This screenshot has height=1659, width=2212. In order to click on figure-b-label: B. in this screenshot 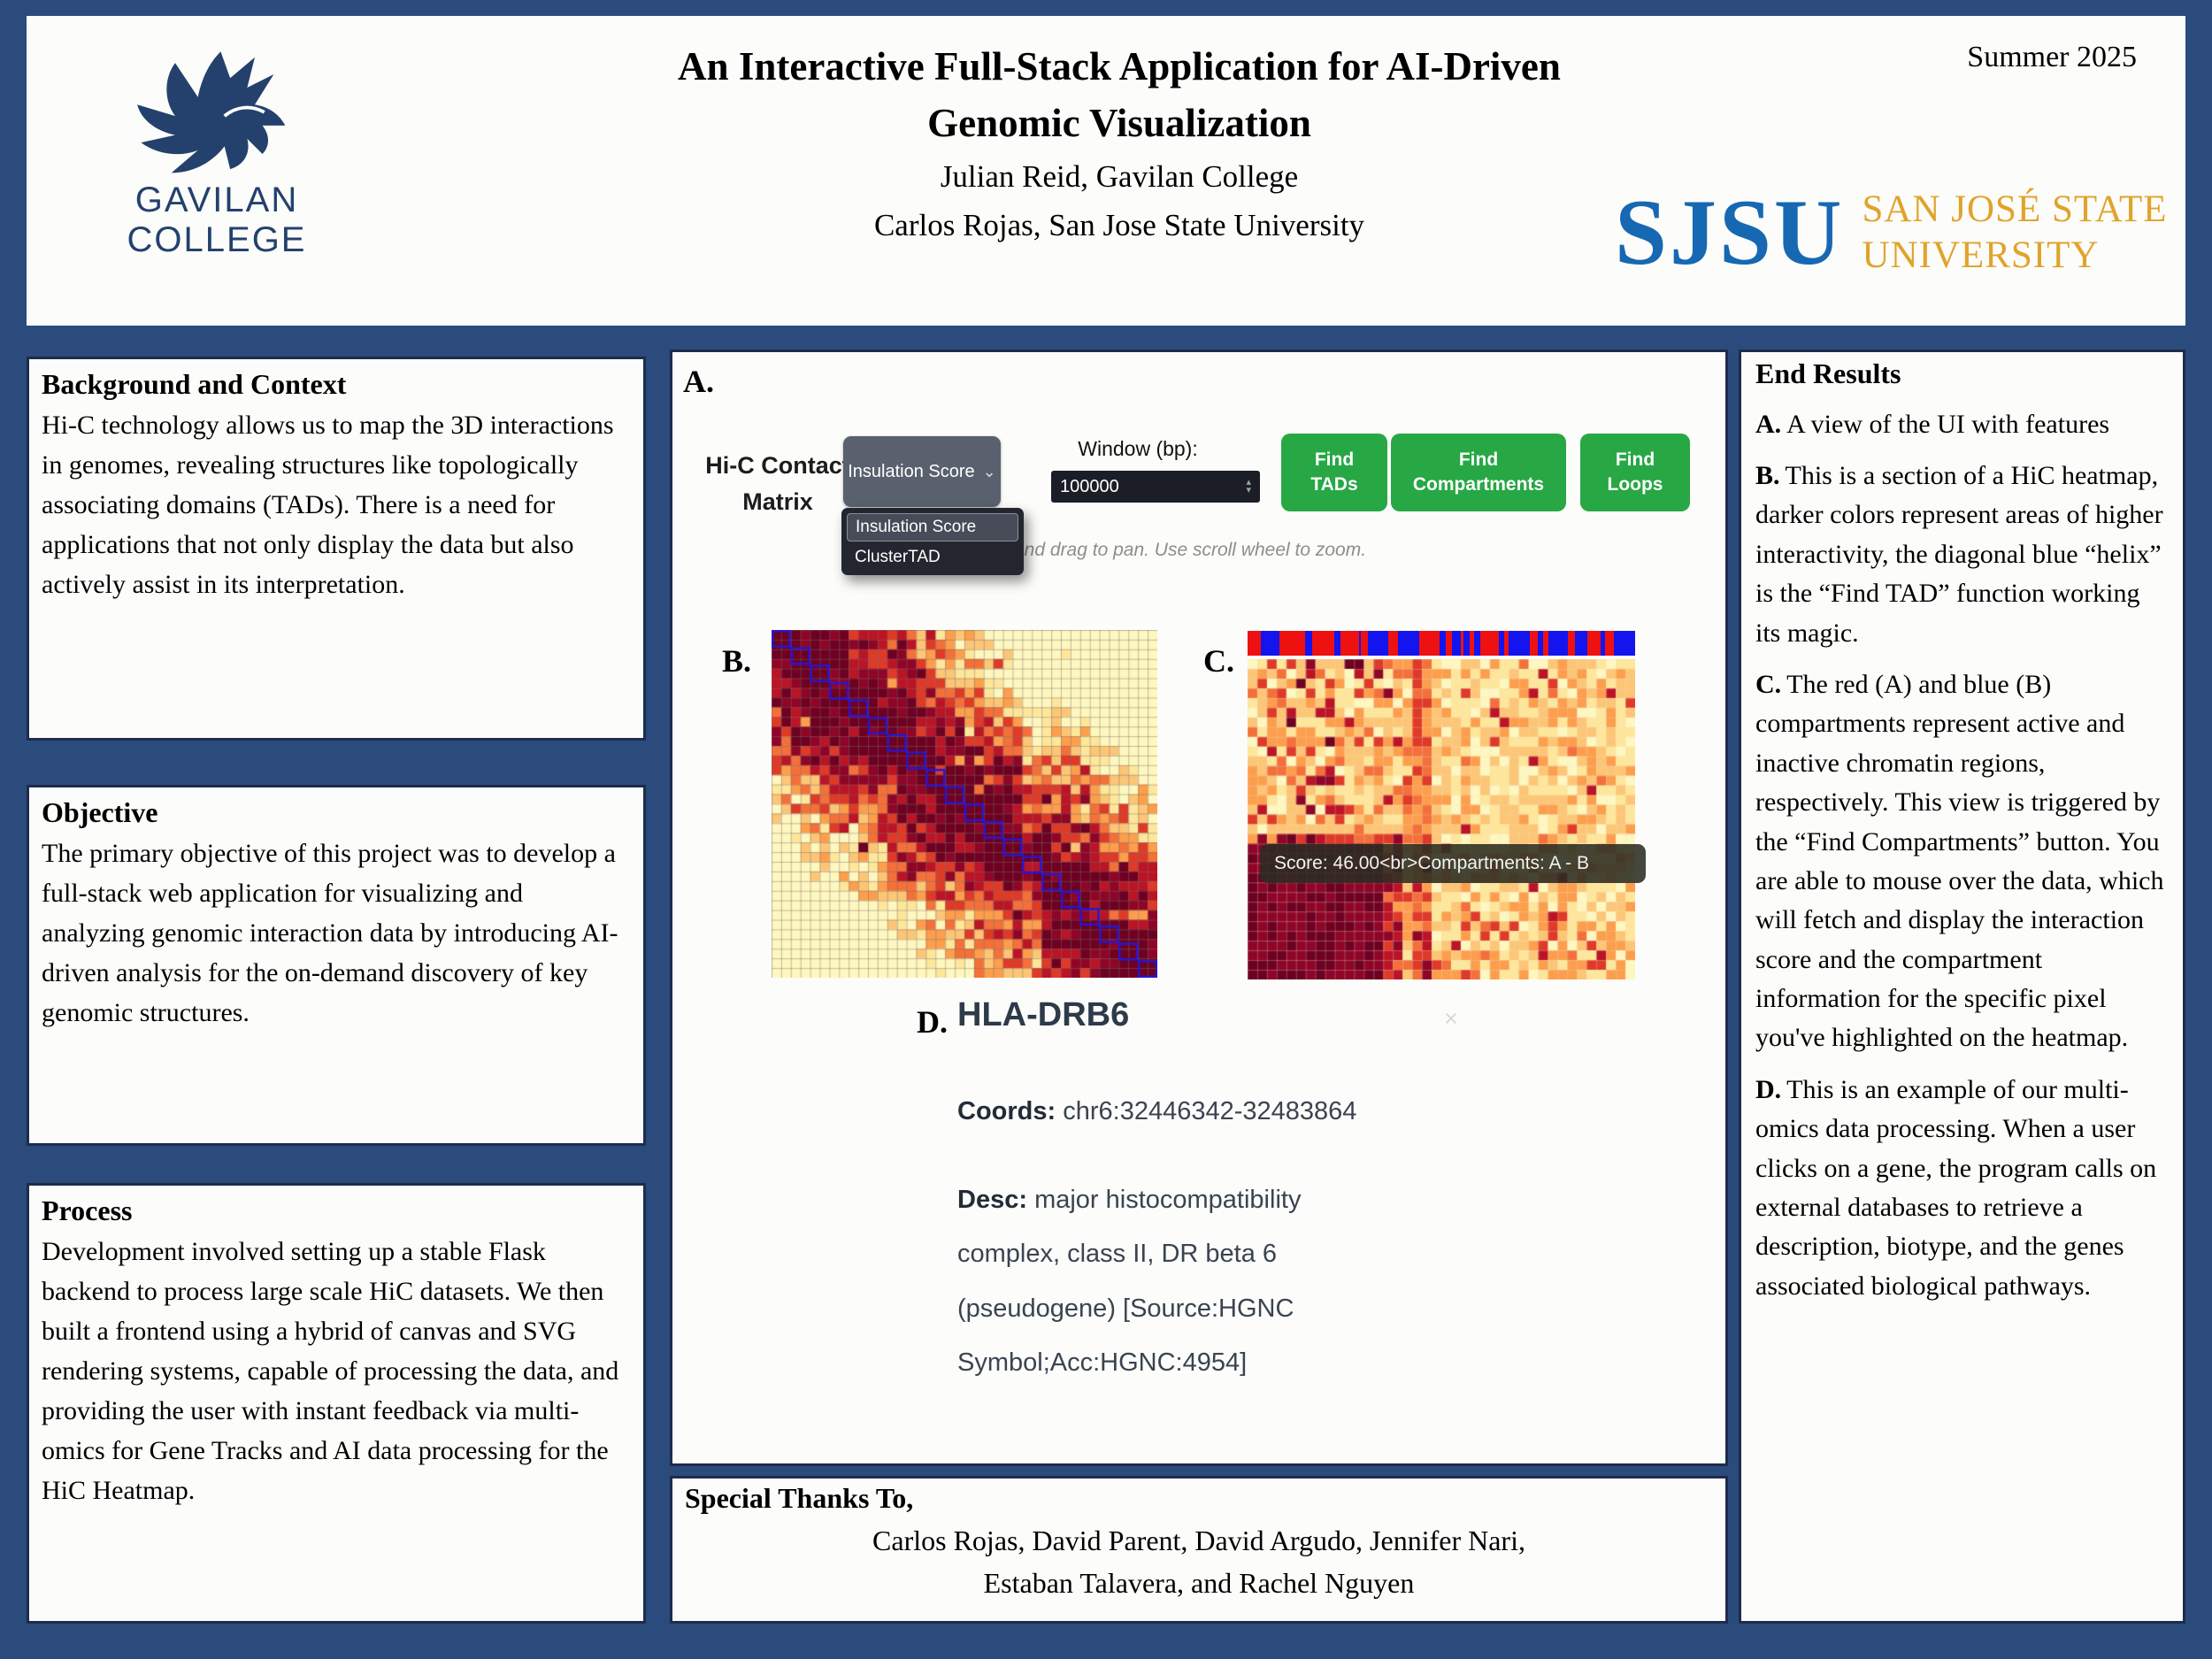, I will do `click(737, 661)`.